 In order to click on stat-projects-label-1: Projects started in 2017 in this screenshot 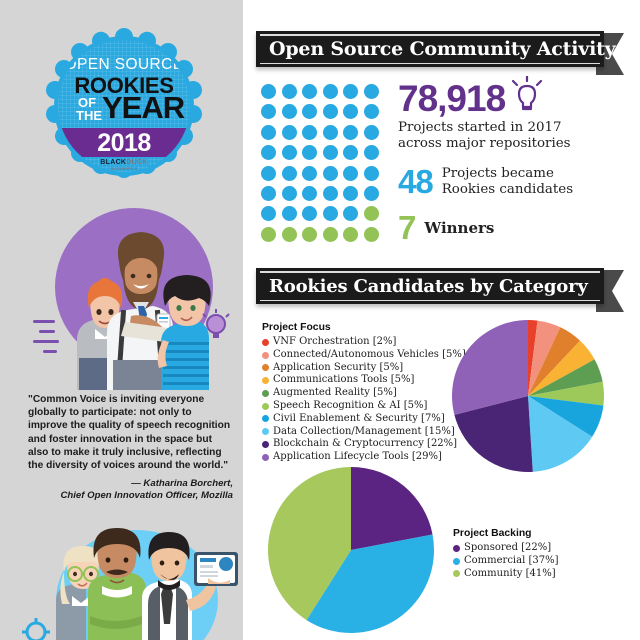, I will do `click(480, 127)`.